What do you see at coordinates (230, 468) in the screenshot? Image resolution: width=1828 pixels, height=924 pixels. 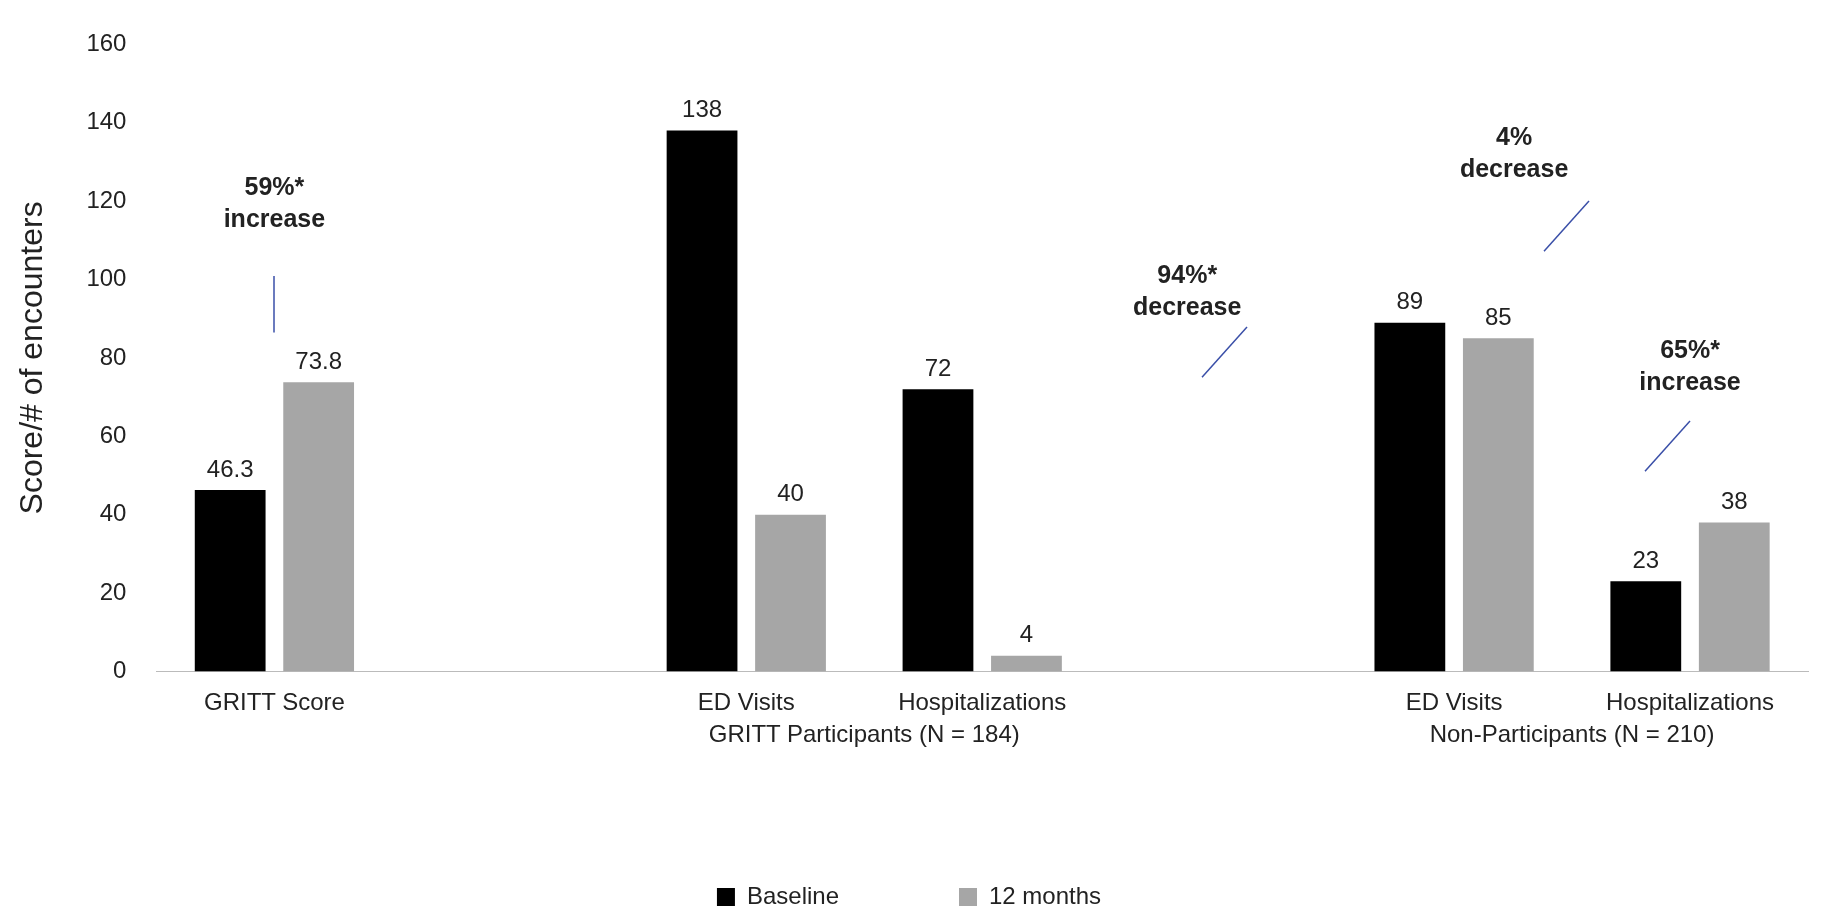 I see `data-label: 46.3` at bounding box center [230, 468].